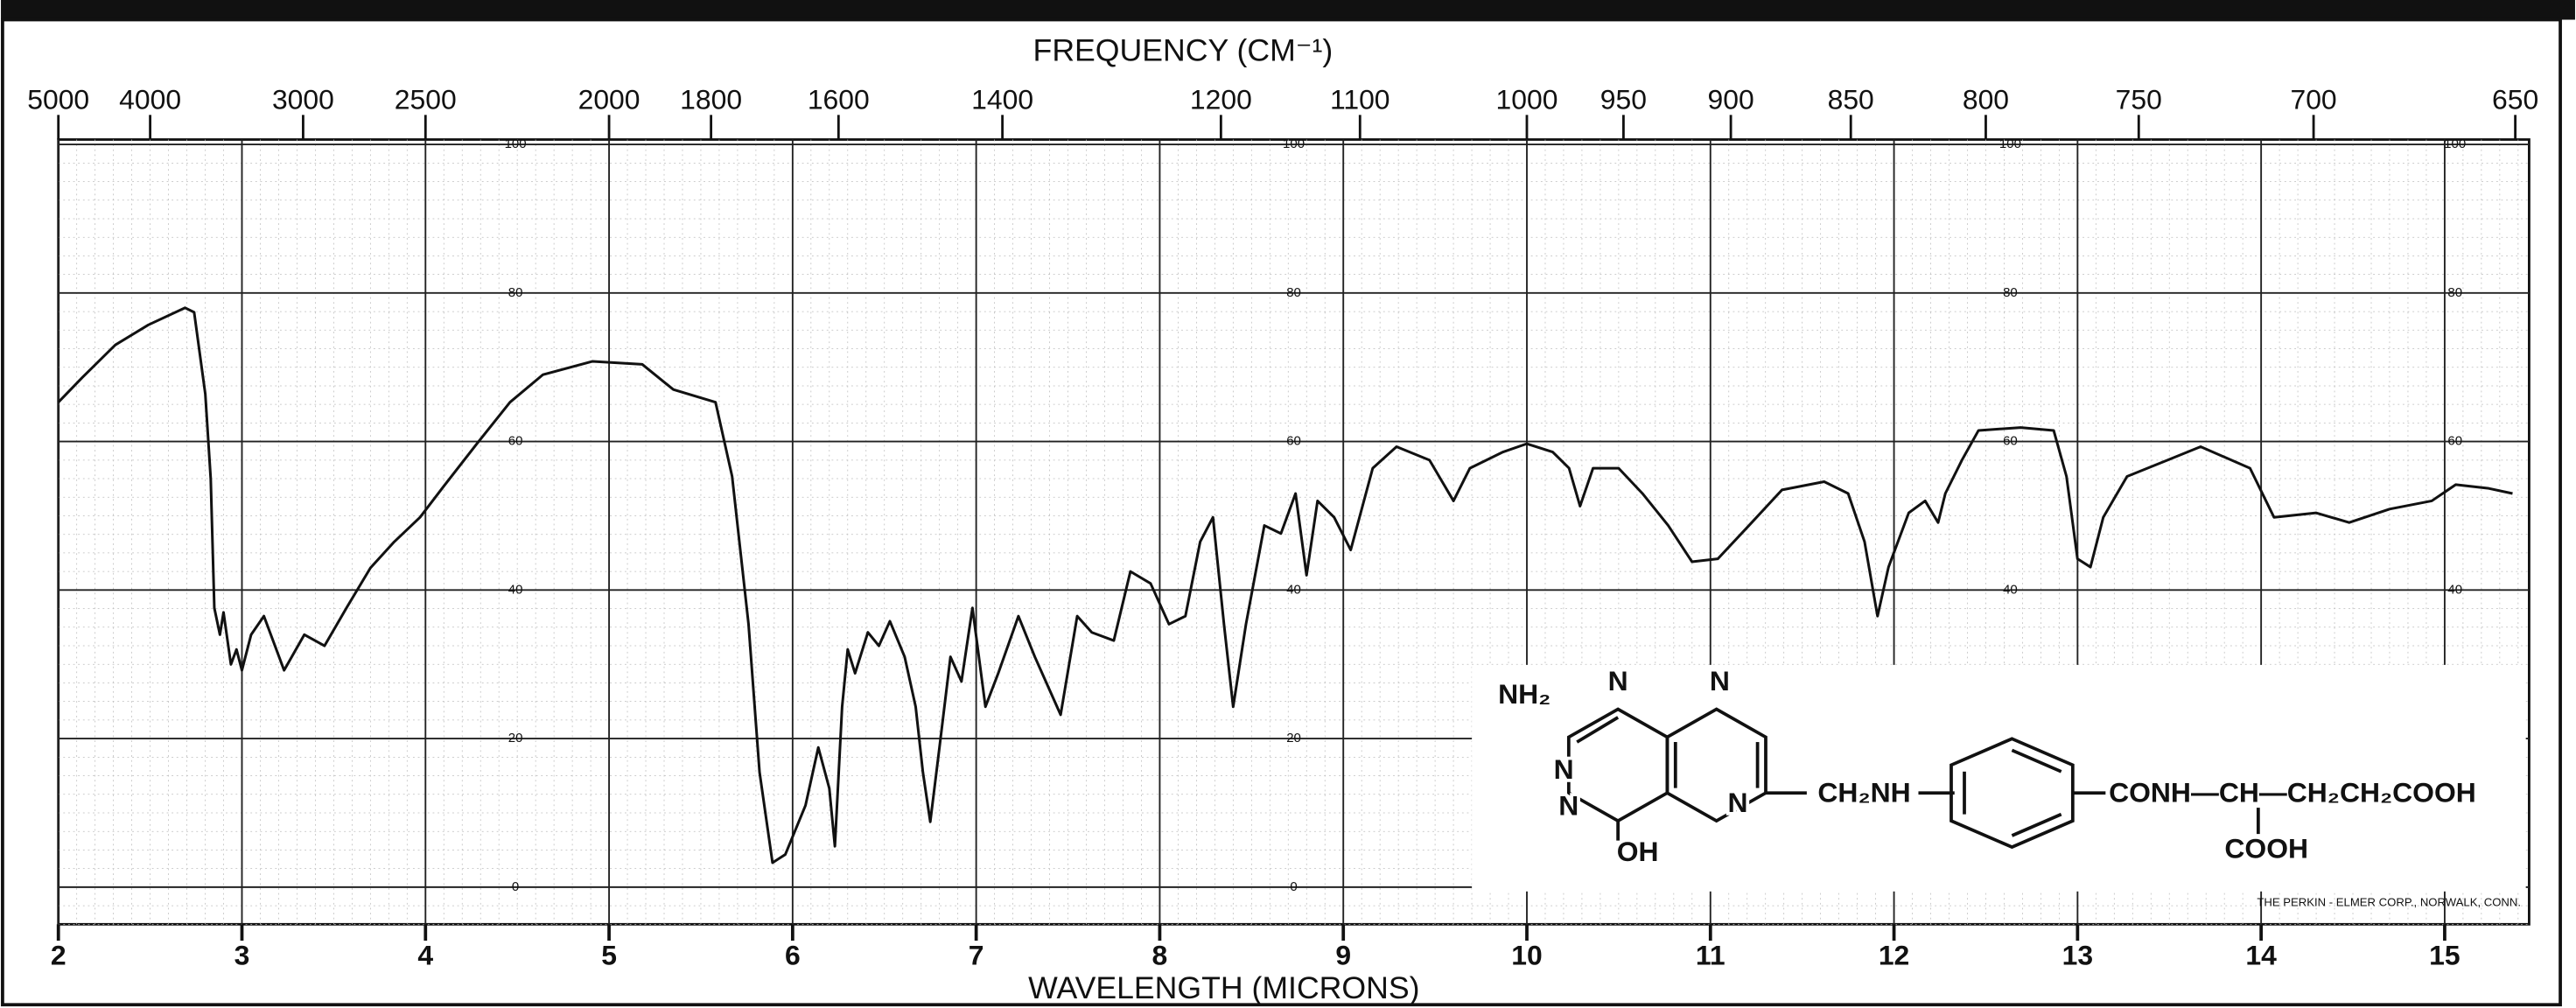  What do you see at coordinates (2266, 848) in the screenshot?
I see `structure-label: COOH` at bounding box center [2266, 848].